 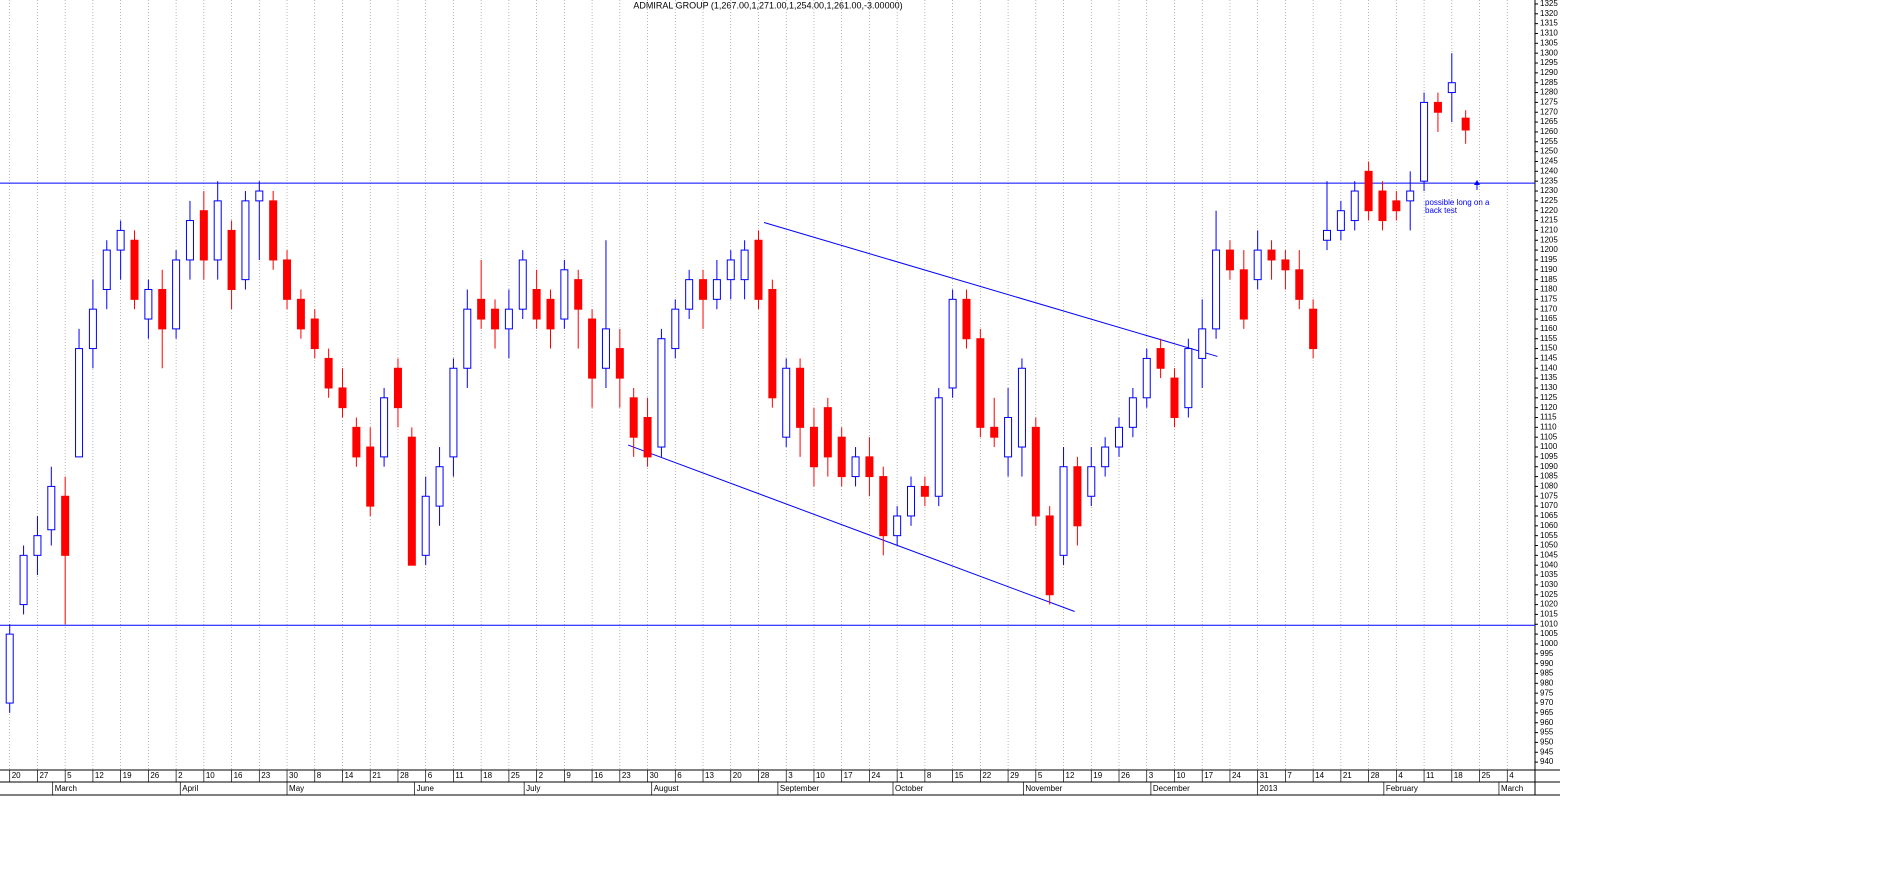 I want to click on y-tick-label: 1035, so click(x=1549, y=574).